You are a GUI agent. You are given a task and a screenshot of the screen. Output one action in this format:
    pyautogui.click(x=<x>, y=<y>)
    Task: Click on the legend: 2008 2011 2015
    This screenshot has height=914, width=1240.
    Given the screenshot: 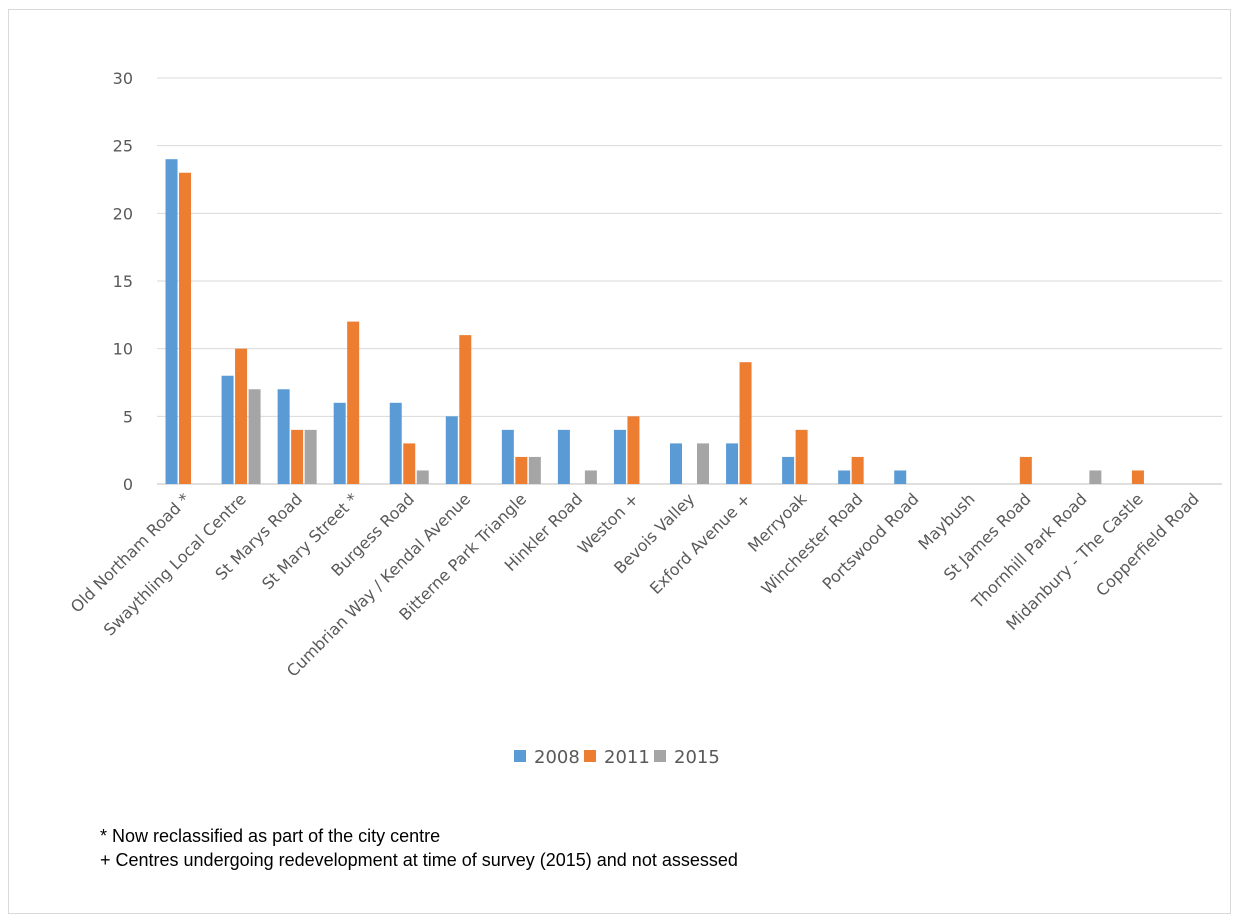 What is the action you would take?
    pyautogui.click(x=617, y=757)
    